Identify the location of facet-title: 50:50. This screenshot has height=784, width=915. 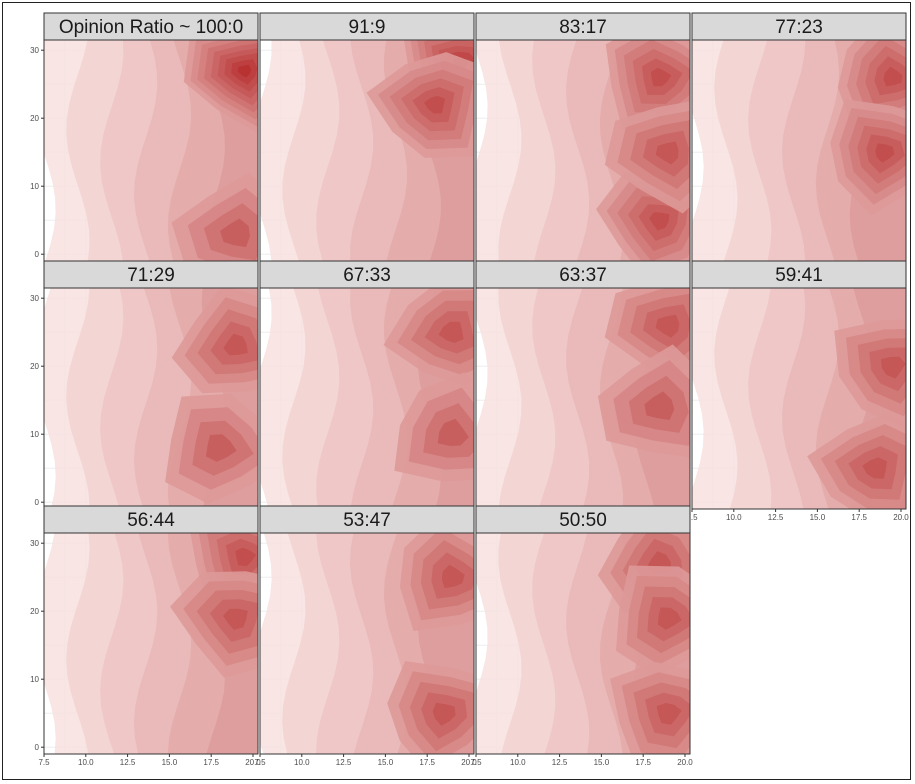
(583, 520).